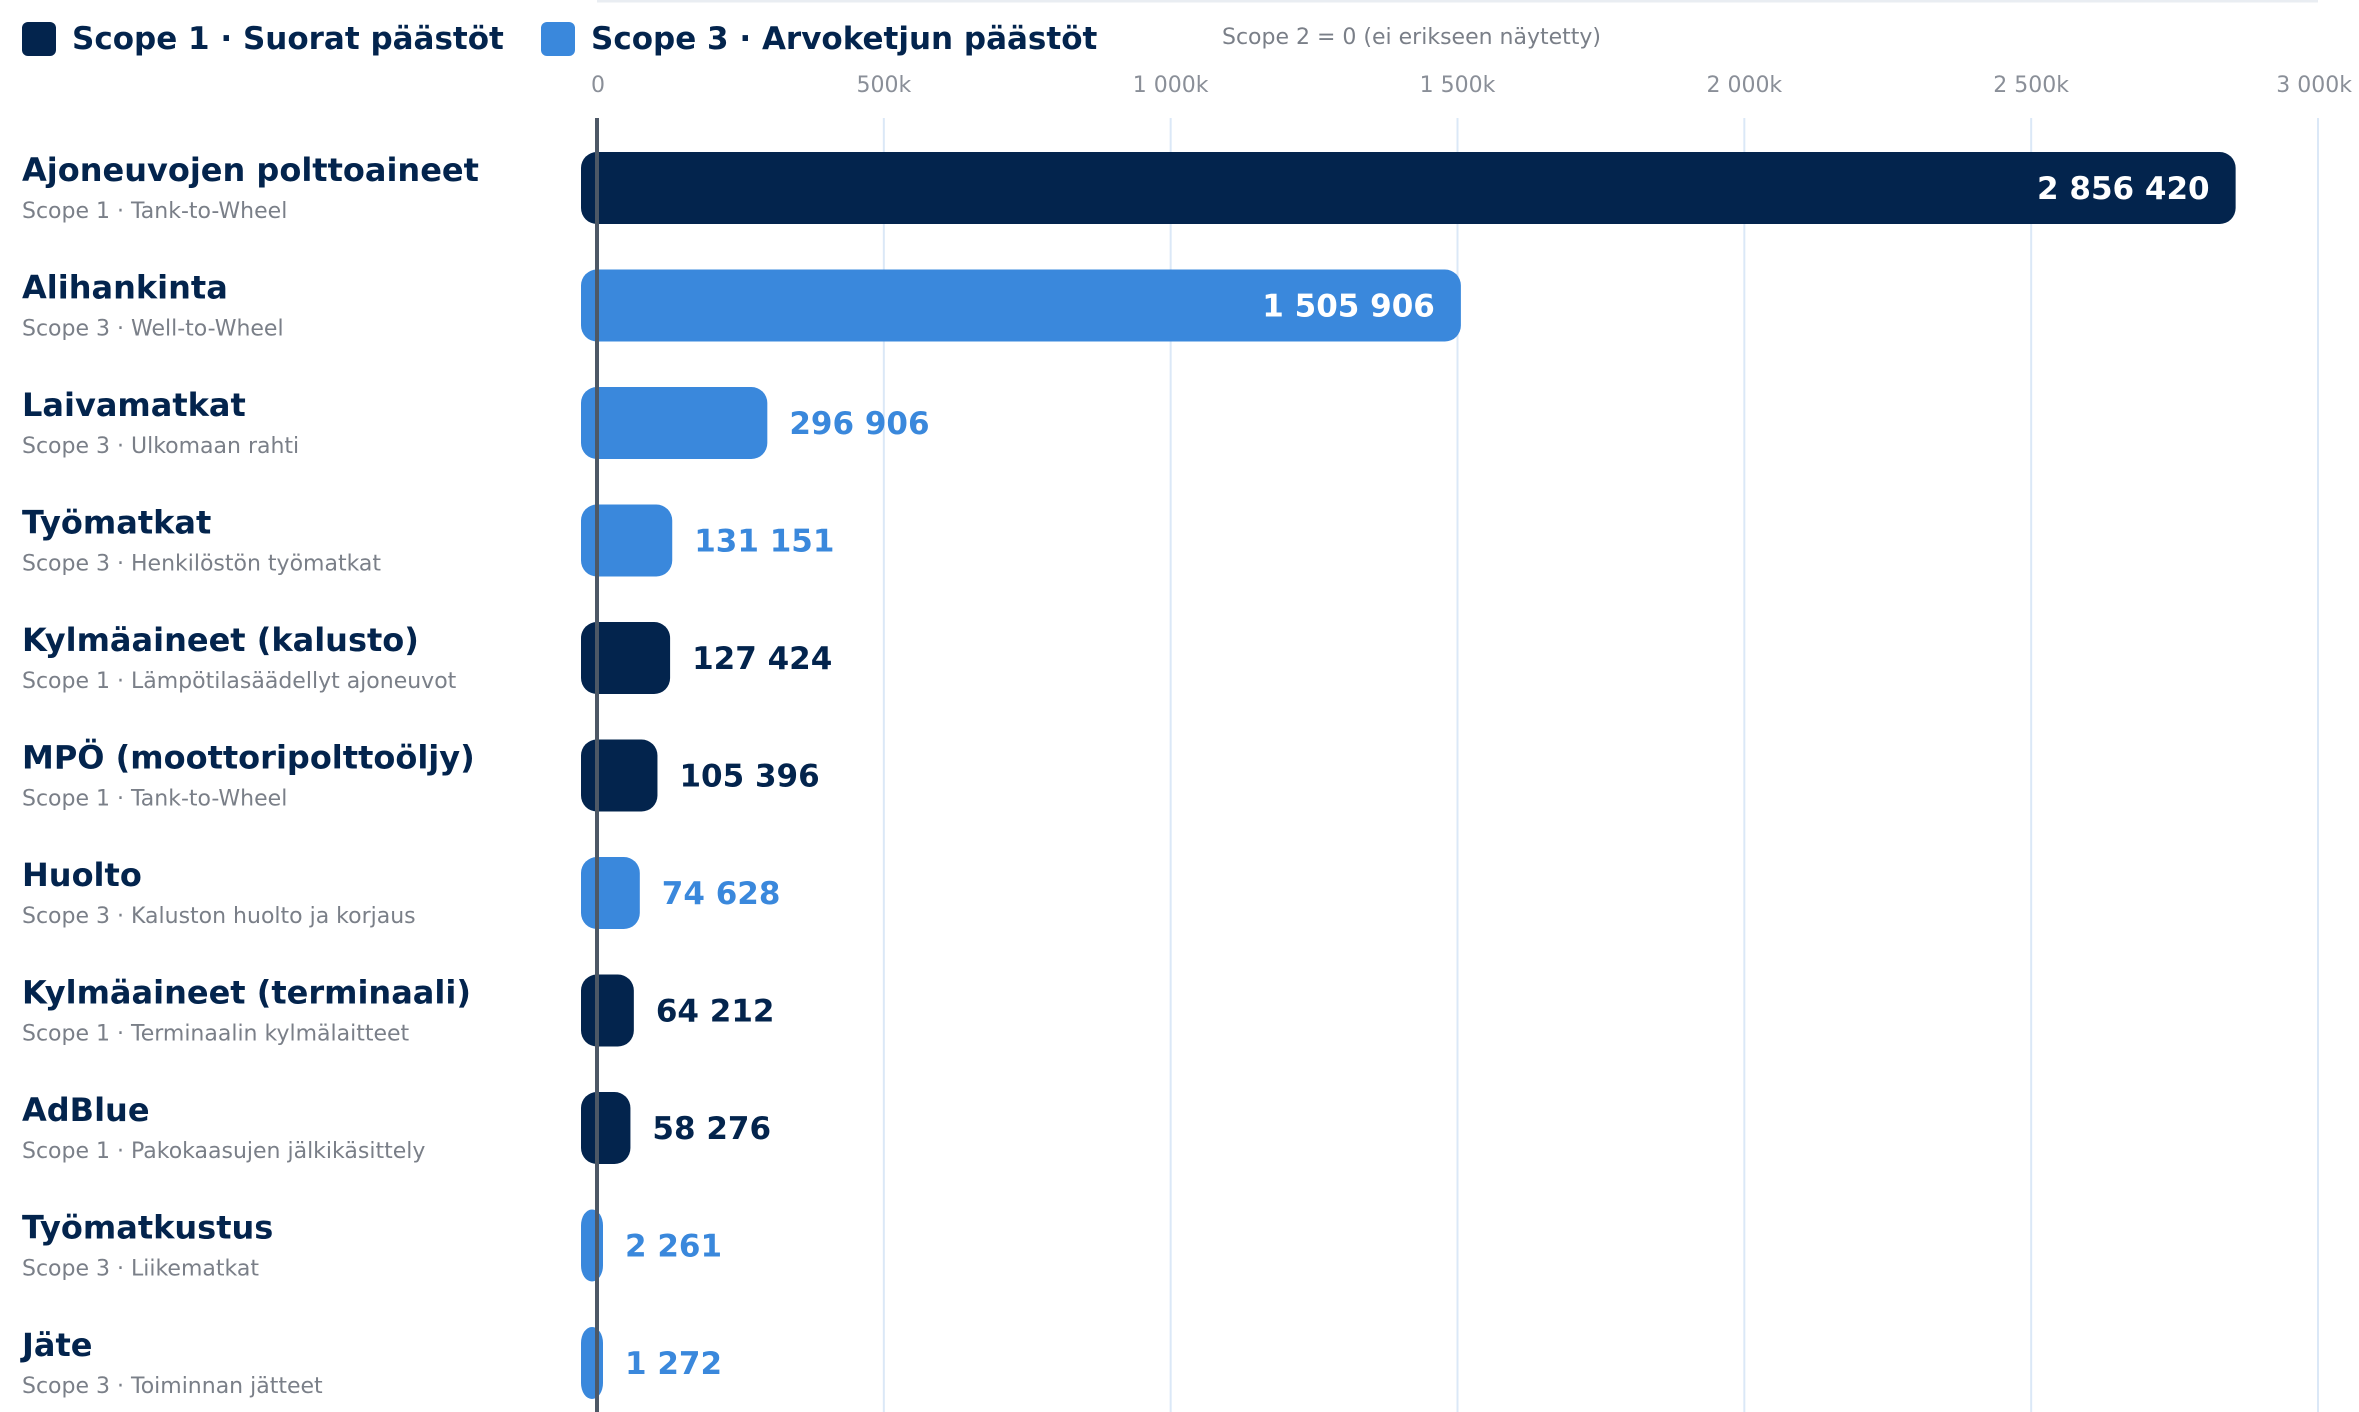  What do you see at coordinates (1744, 85) in the screenshot?
I see `x-tick-label: 2 000k` at bounding box center [1744, 85].